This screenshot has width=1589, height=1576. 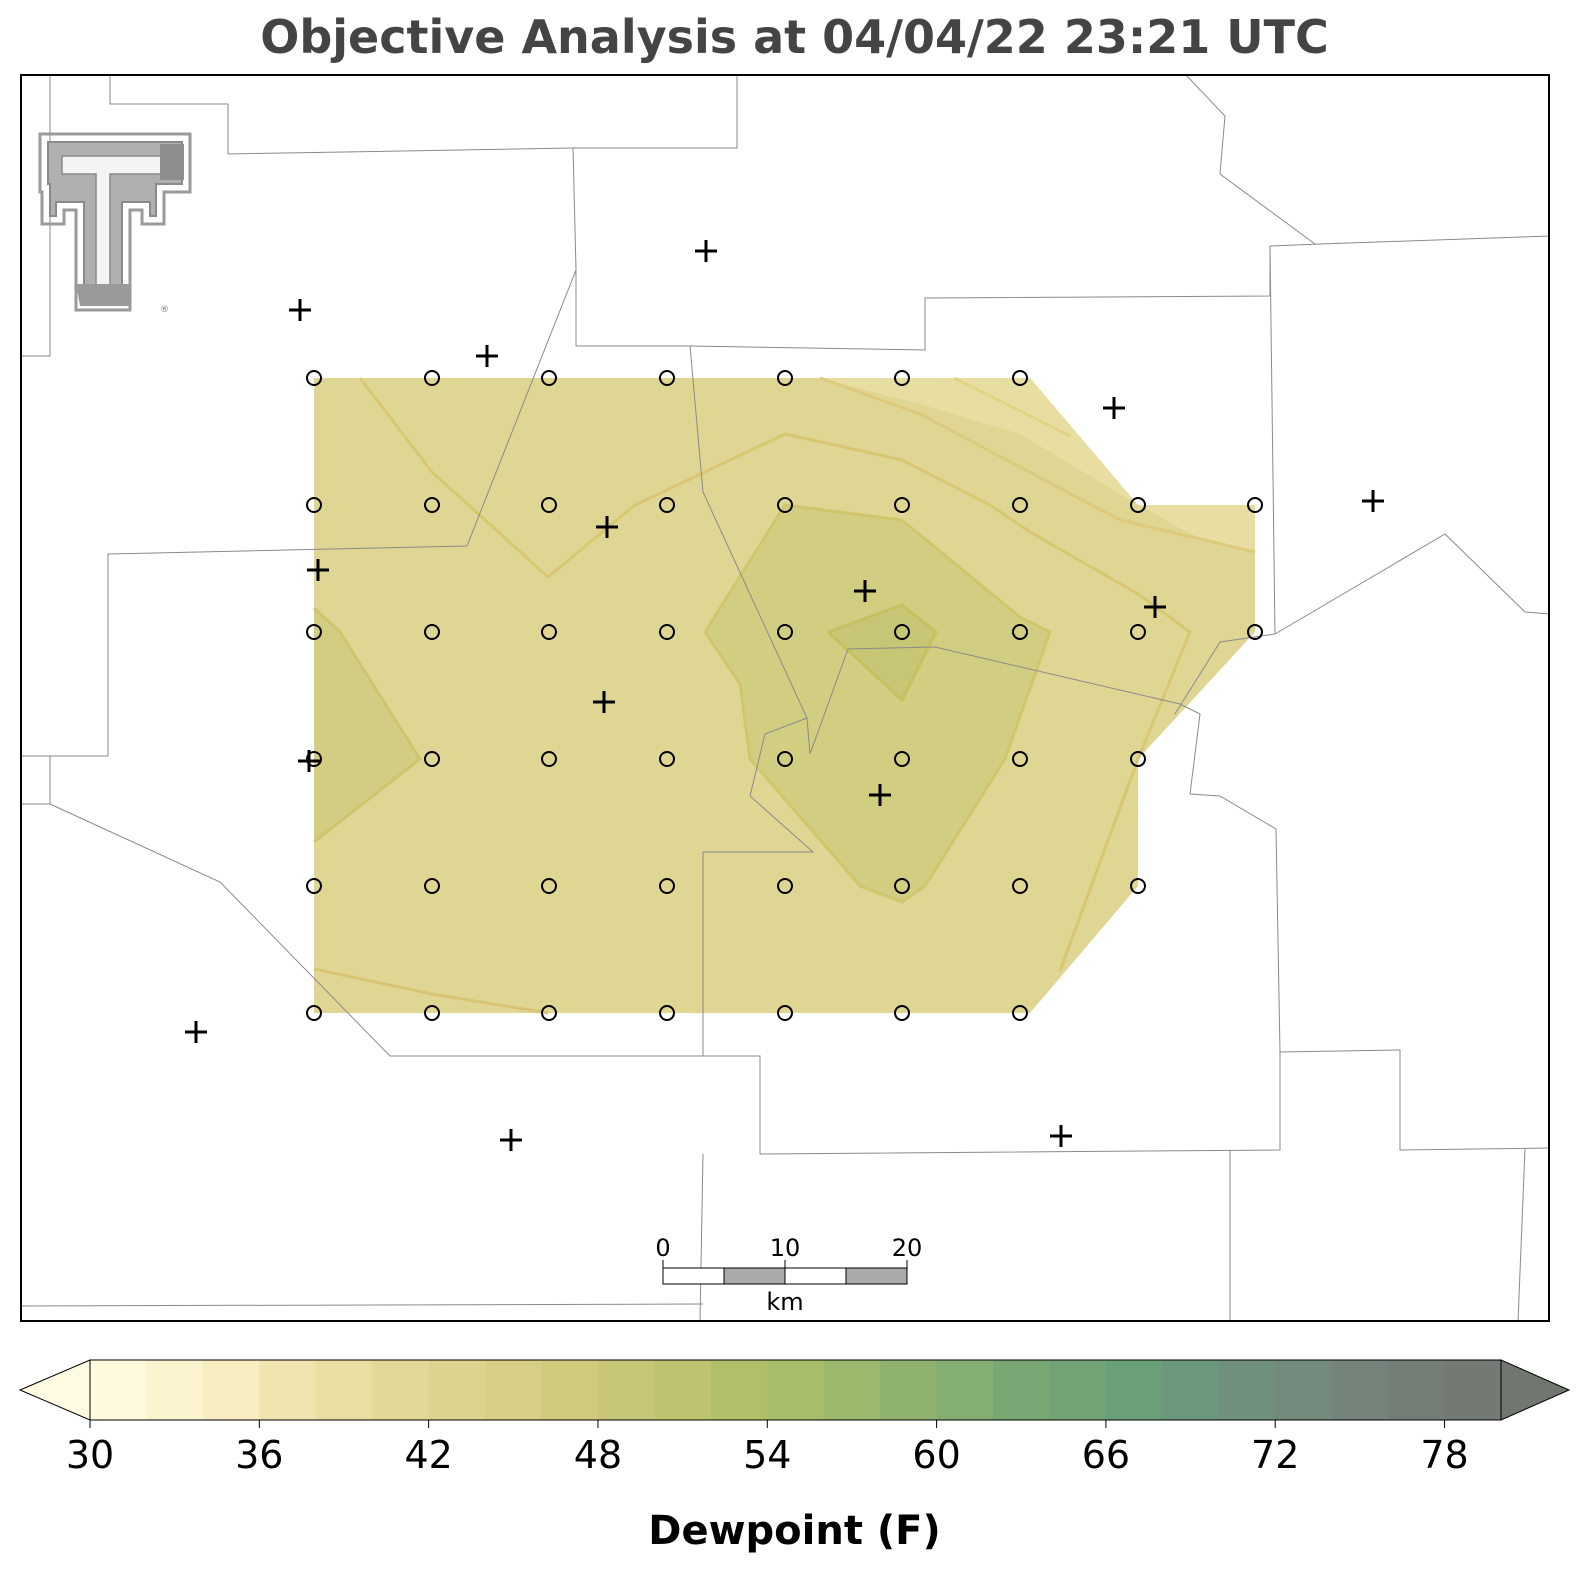 I want to click on colorbar-tick-label: 78, so click(x=1444, y=1455).